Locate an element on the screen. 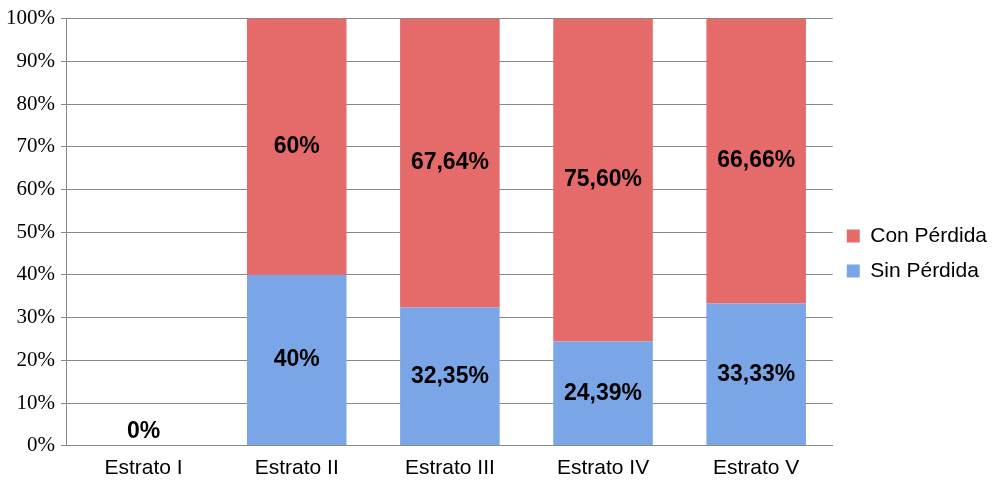 The image size is (1007, 491). y-tick-label: 10% is located at coordinates (35, 401).